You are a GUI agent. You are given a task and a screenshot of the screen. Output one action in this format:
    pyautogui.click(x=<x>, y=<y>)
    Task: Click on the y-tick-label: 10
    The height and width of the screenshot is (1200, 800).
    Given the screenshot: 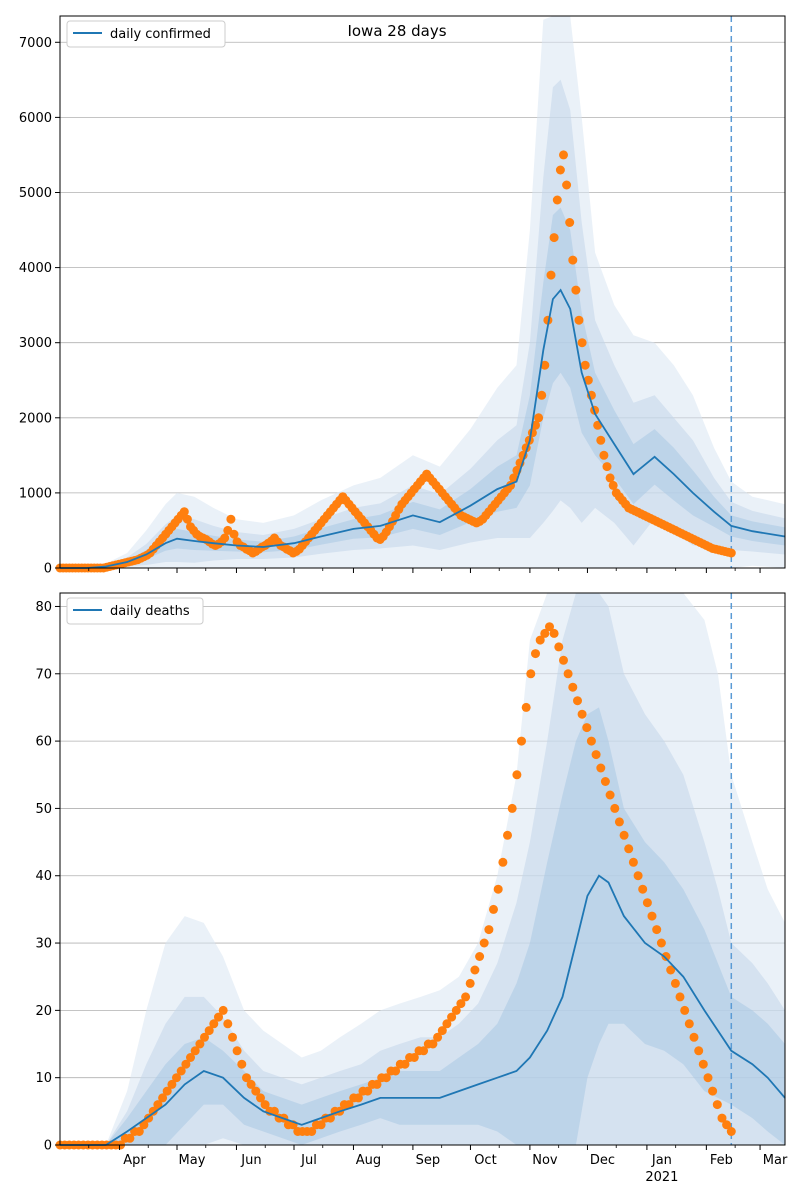 What is the action you would take?
    pyautogui.click(x=43, y=1078)
    